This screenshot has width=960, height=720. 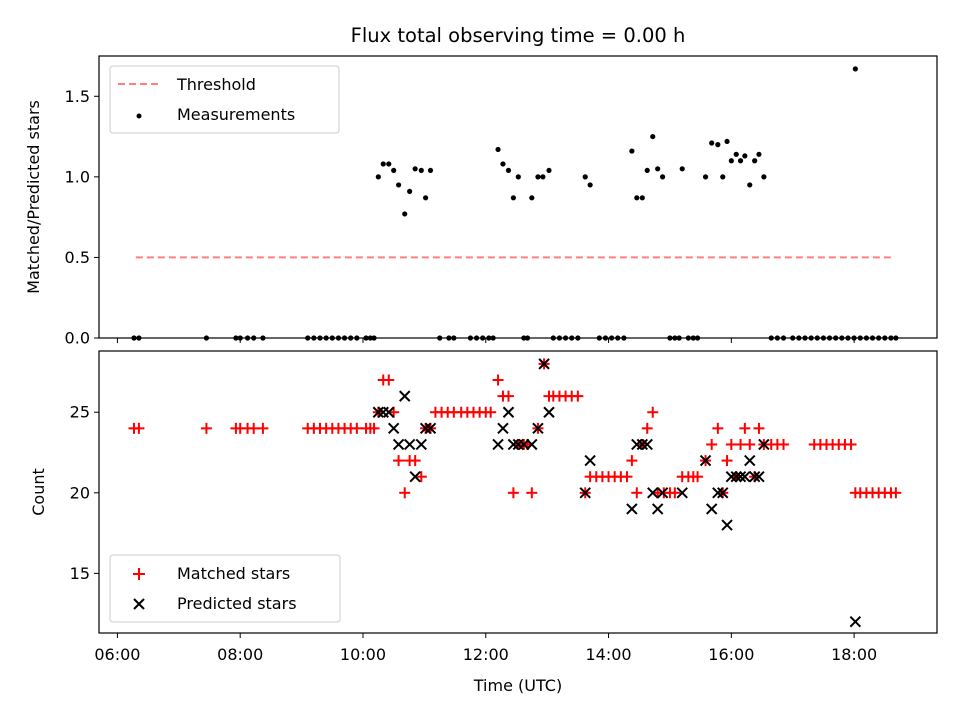 I want to click on legend-predicted-label: Predicted stars, so click(x=237, y=603).